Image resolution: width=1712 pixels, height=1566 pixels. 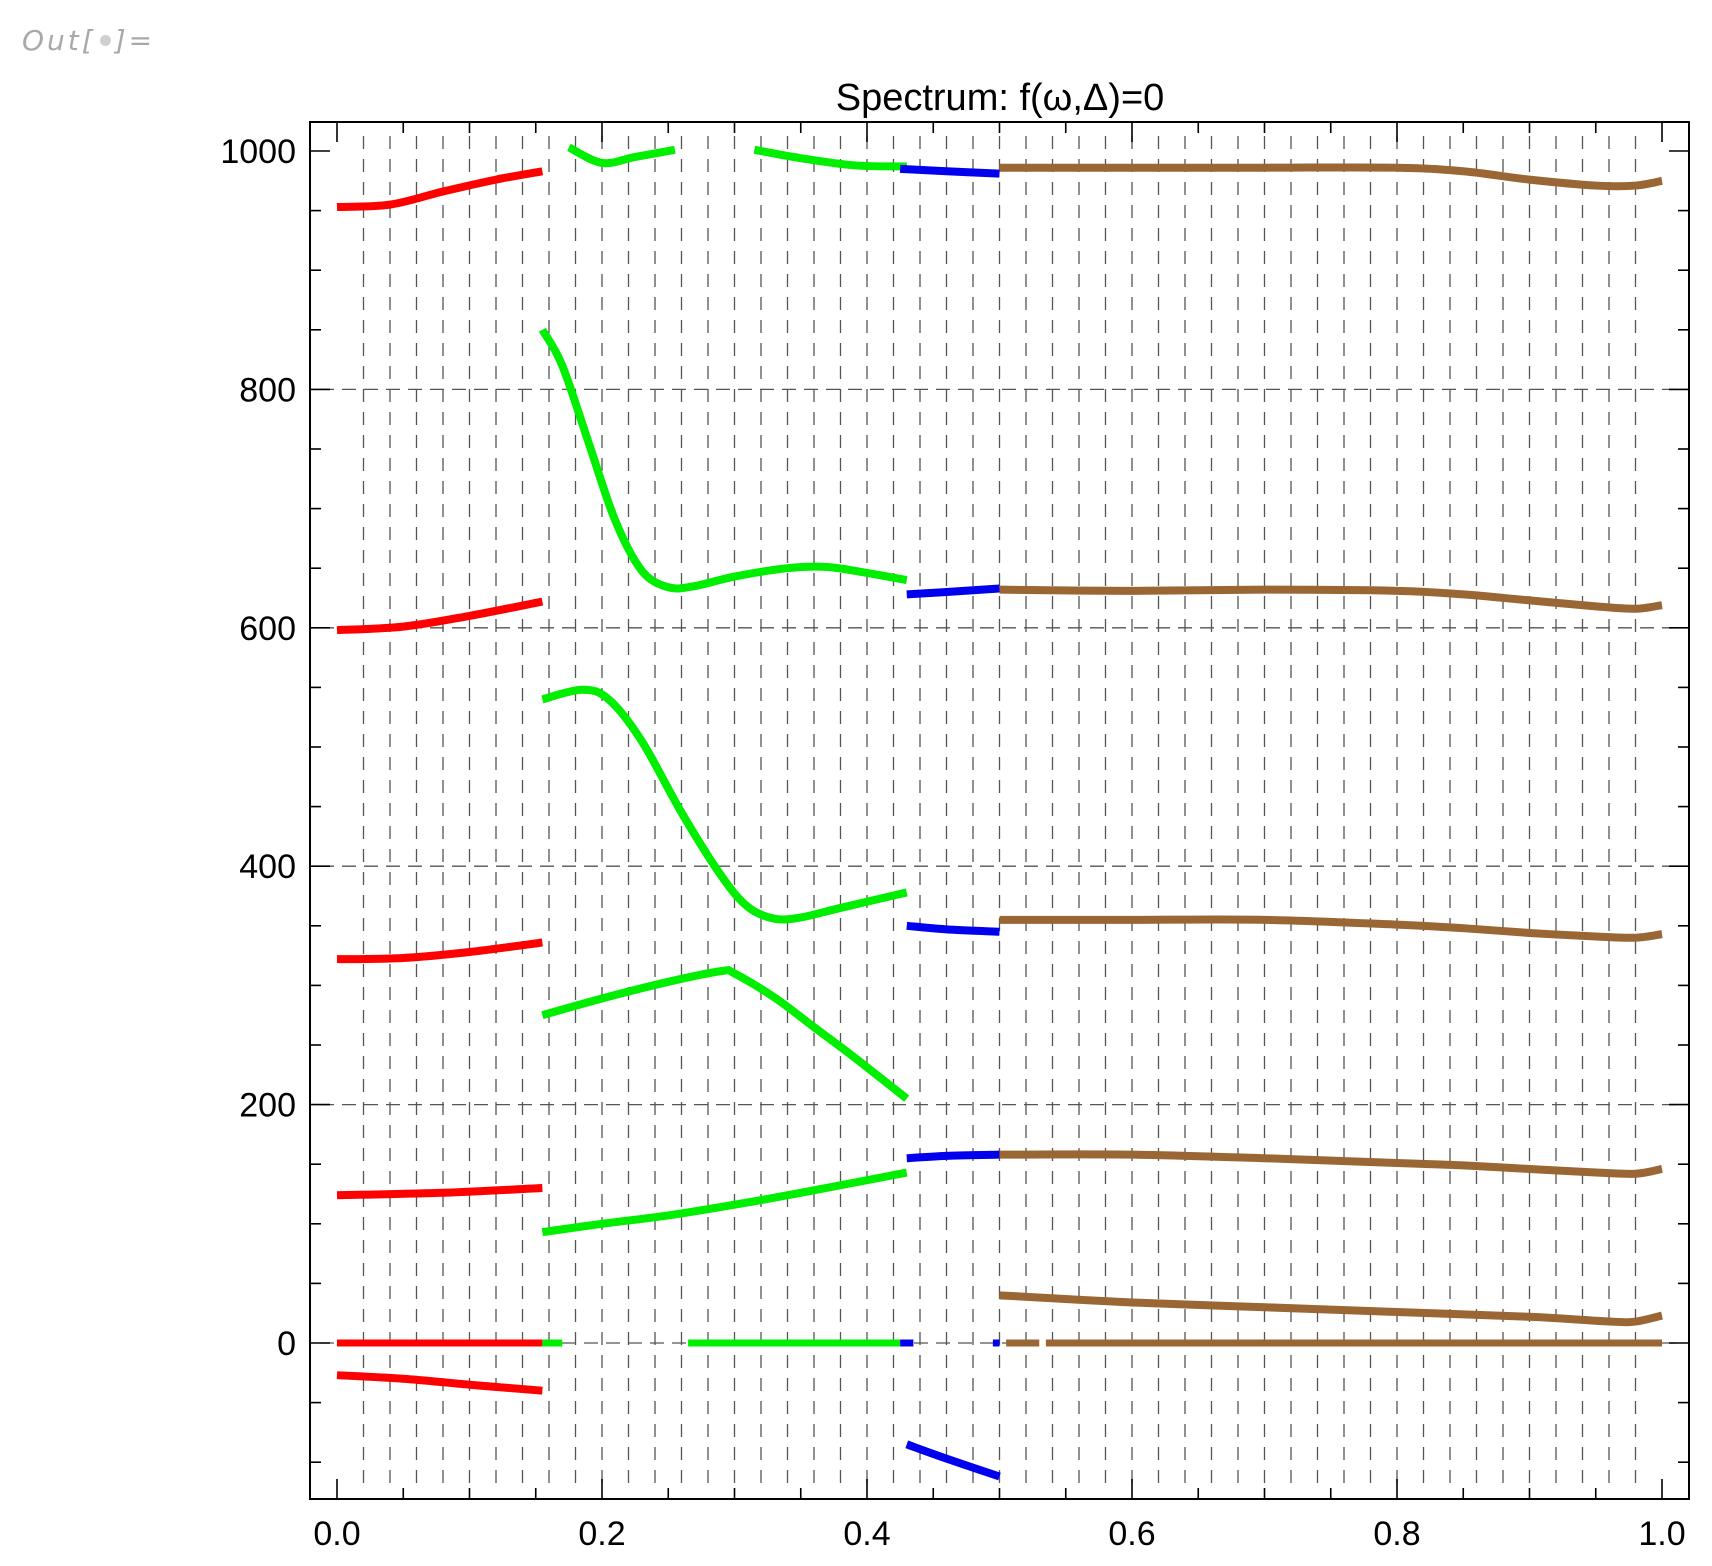 I want to click on x-tick-label: 0.8, so click(x=1396, y=1534).